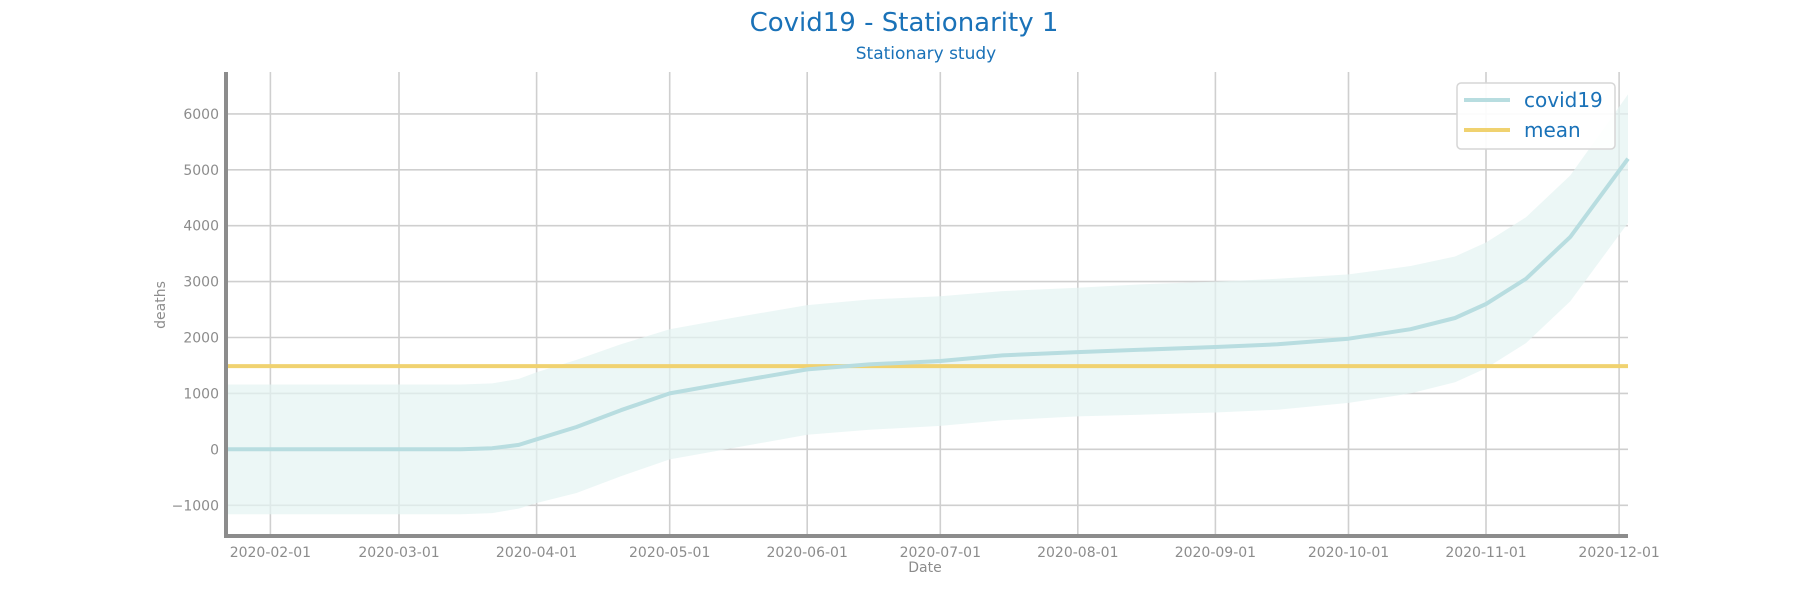  I want to click on legend-label-covid19: covid19, so click(1563, 100).